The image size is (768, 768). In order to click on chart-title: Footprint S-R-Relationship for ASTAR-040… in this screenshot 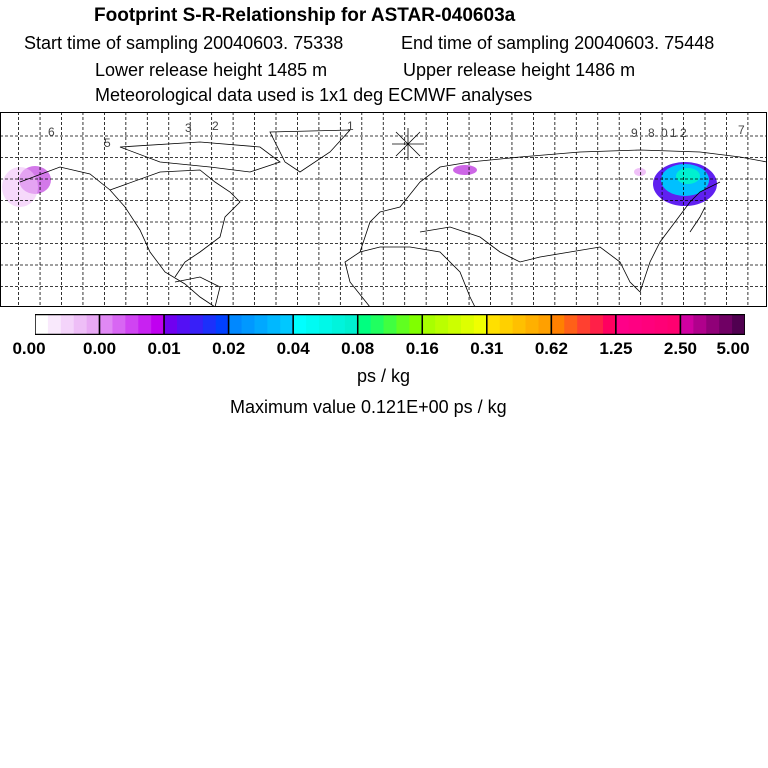, I will do `click(305, 15)`.